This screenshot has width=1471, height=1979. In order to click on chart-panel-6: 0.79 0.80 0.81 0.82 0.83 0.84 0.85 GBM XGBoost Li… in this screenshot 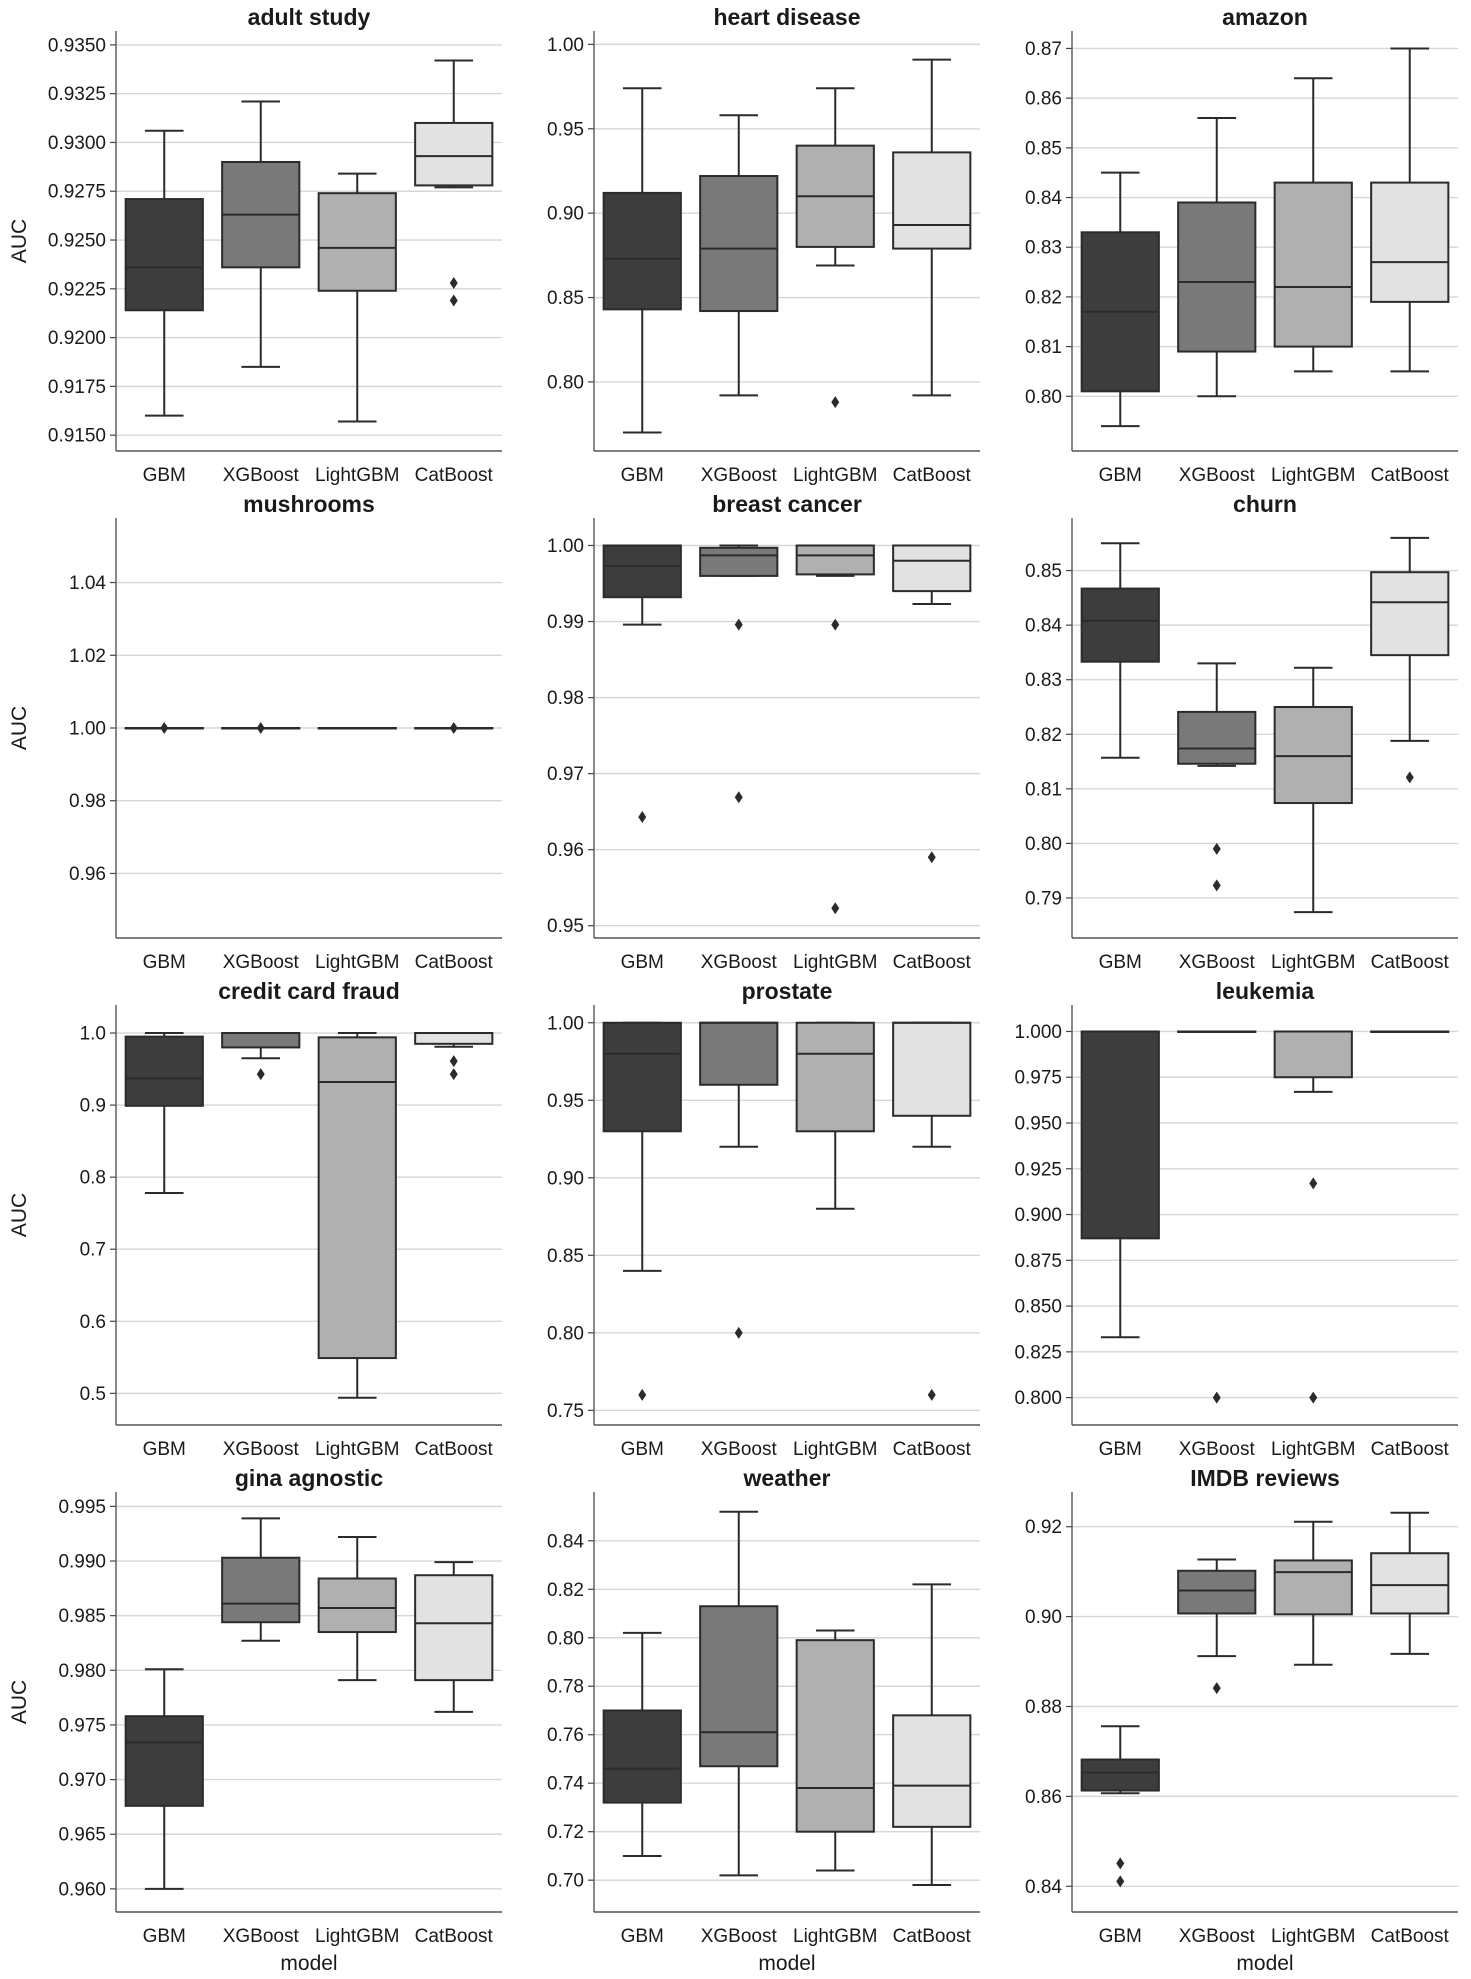, I will do `click(1241, 732)`.